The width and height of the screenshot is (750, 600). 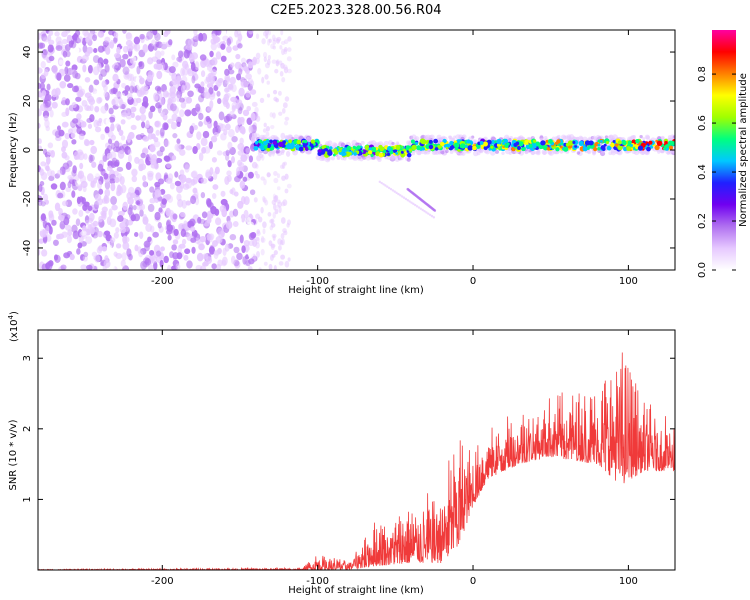 I want to click on heatmap-y-tick-label: -40, so click(x=27, y=248).